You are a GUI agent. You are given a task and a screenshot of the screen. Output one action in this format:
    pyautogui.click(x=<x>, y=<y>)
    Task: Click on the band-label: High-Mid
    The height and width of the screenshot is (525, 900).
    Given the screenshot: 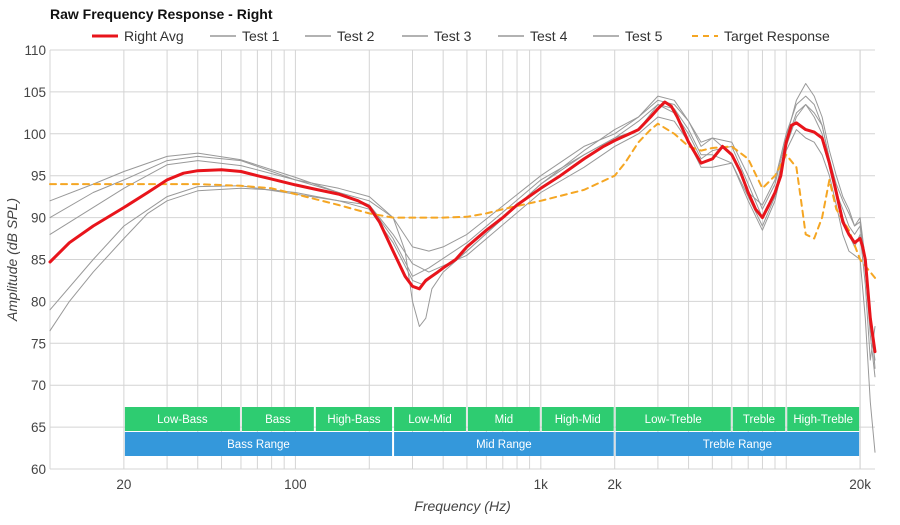 What is the action you would take?
    pyautogui.click(x=578, y=420)
    